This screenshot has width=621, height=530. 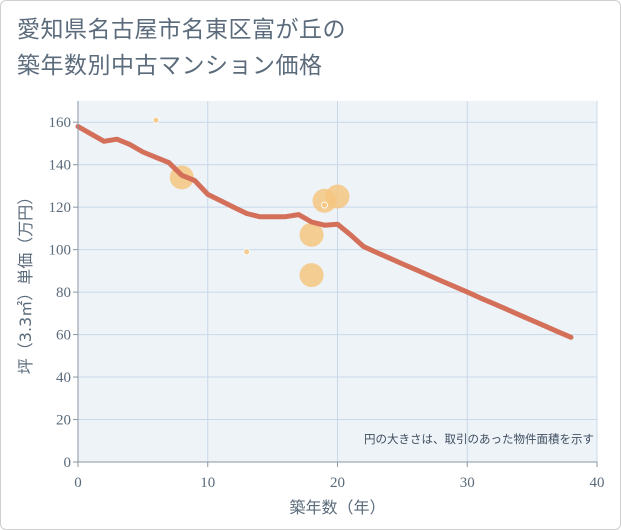 What do you see at coordinates (479, 439) in the screenshot?
I see `size-note: 円の大きさは、取引のあった物件面積を示す` at bounding box center [479, 439].